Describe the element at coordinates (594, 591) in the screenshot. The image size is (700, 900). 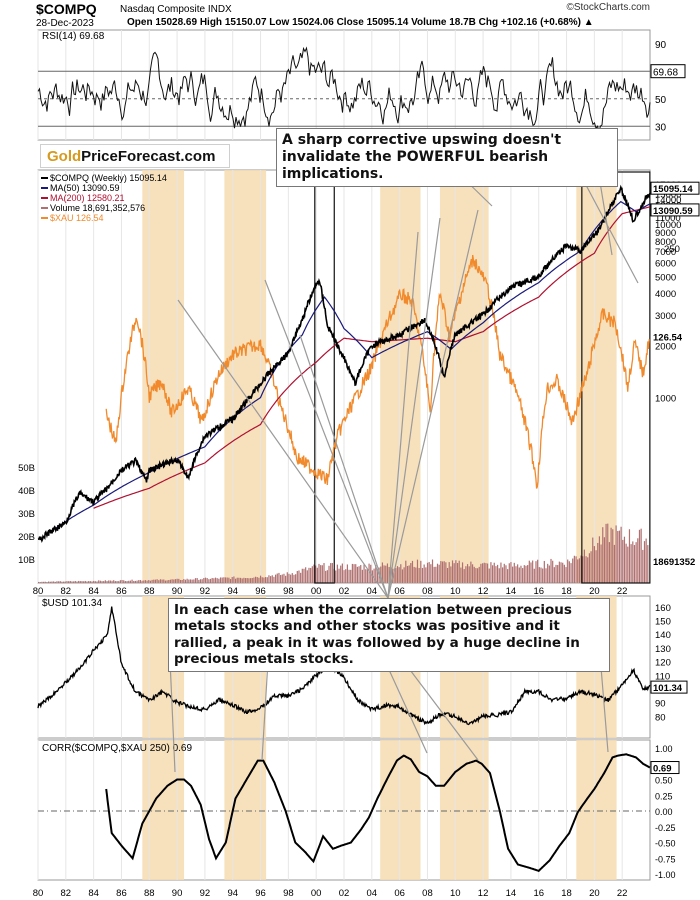
I see `main-x-tick-label: 20` at that location.